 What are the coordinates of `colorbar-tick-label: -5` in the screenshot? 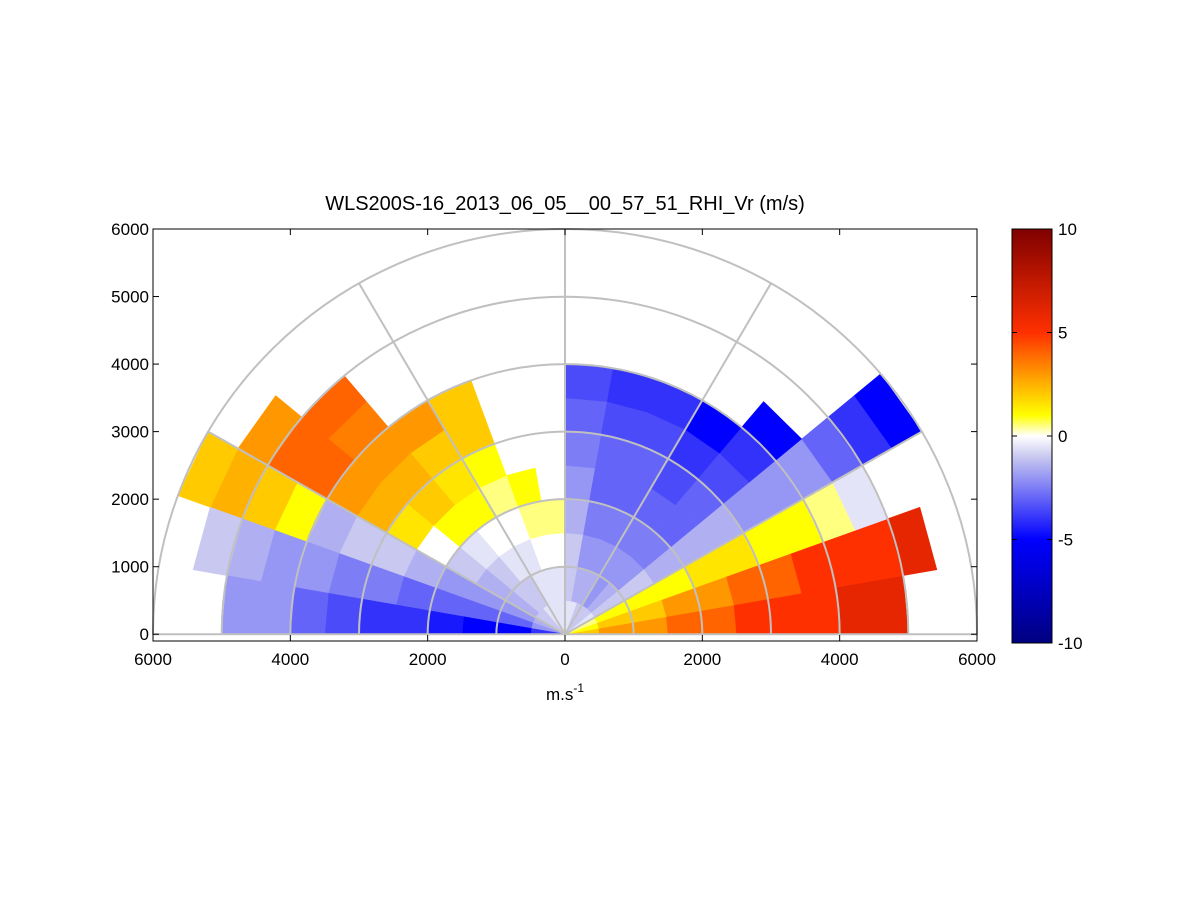 It's located at (1065, 540).